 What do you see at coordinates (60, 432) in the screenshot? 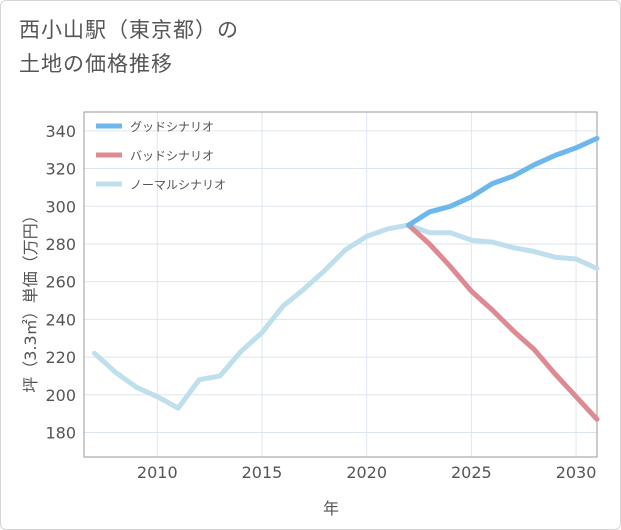
I see `y-tick-label: 180` at bounding box center [60, 432].